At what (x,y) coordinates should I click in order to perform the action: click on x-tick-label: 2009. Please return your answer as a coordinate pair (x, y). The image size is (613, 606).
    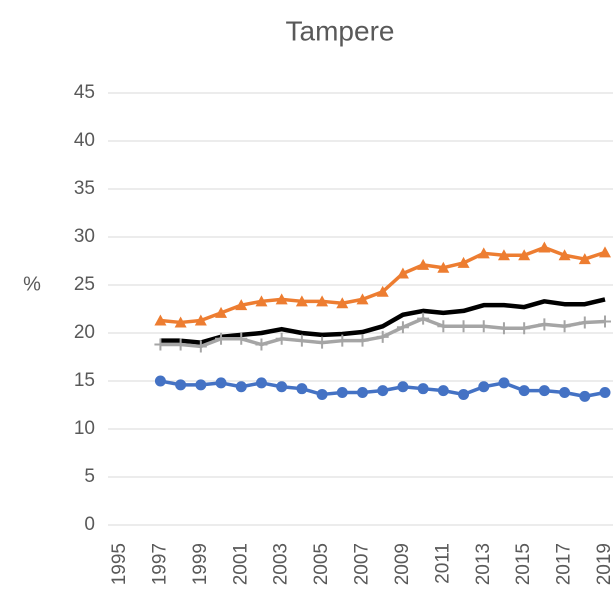
    Looking at the image, I should click on (402, 564).